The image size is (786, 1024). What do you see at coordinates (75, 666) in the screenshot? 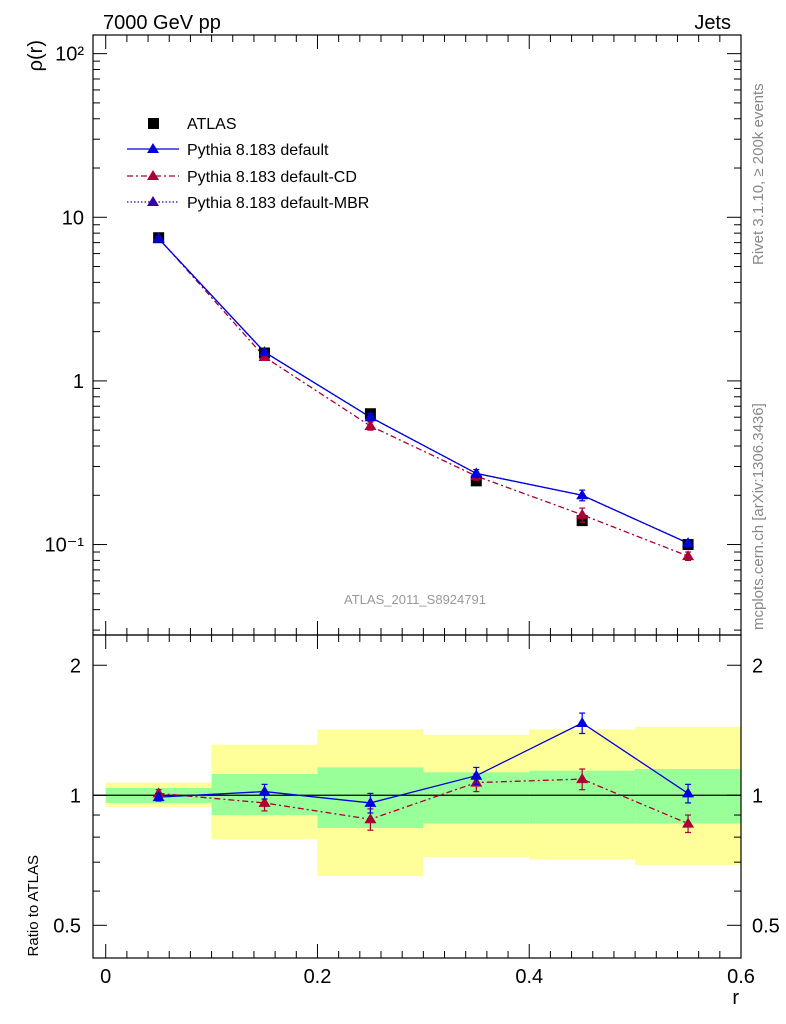
I see `ratio-y-tick-label-left: 2` at bounding box center [75, 666].